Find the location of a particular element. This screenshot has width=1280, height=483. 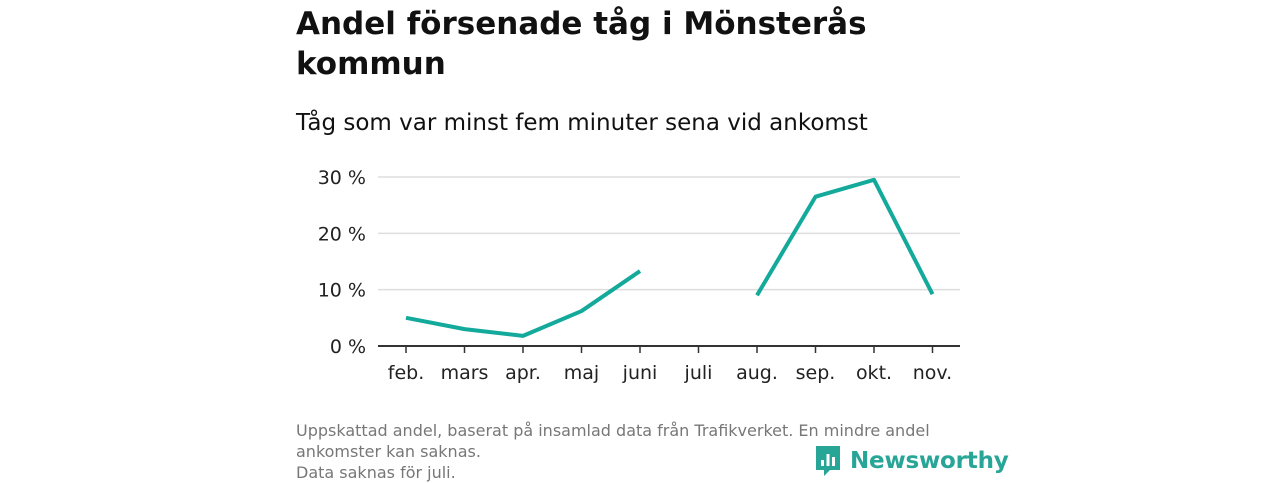

x-tick-label: okt. is located at coordinates (874, 373).